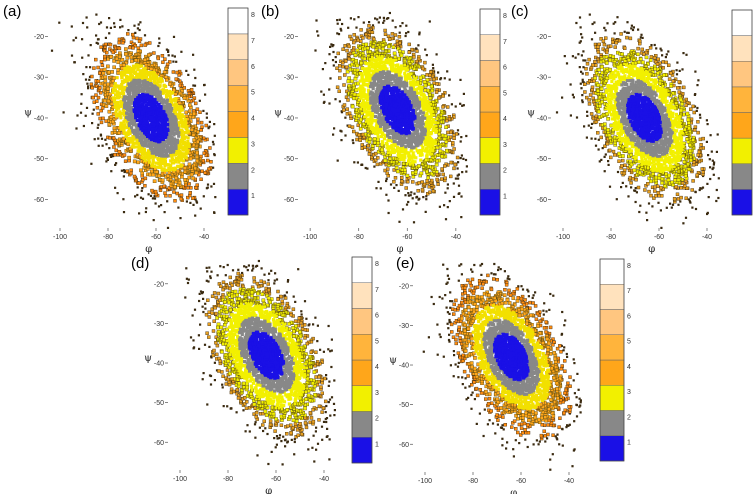  What do you see at coordinates (148, 249) in the screenshot?
I see `x-axis-label: φ` at bounding box center [148, 249].